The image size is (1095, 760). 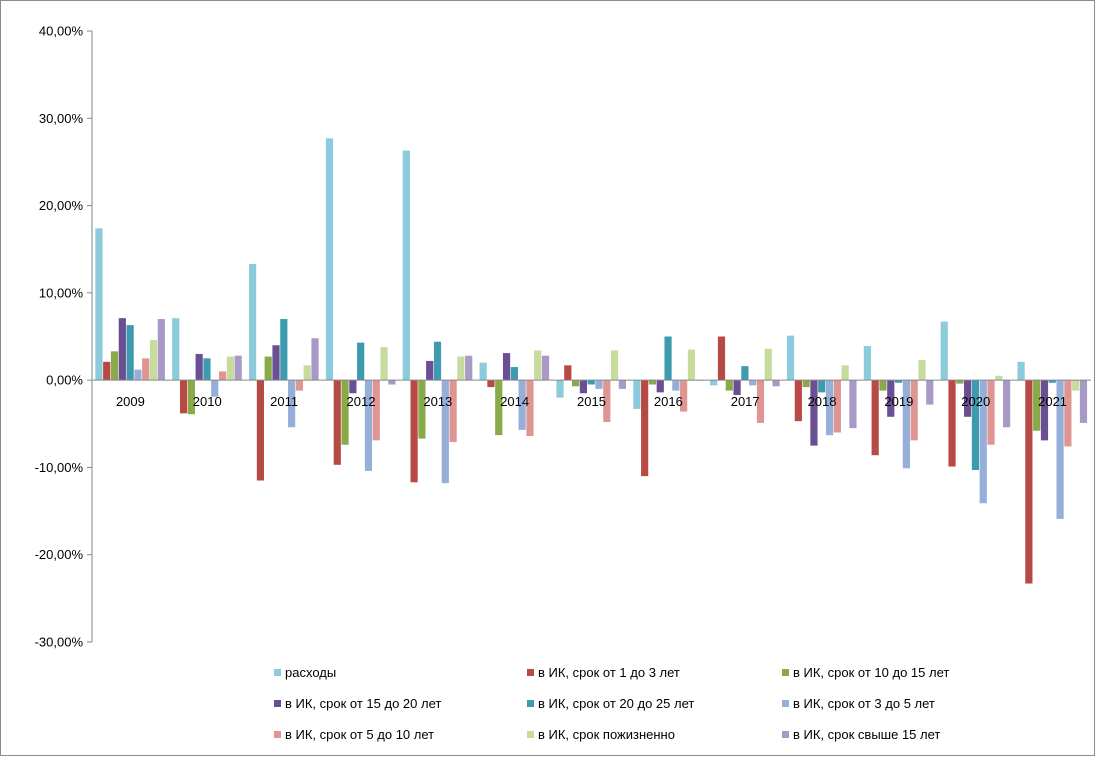 What do you see at coordinates (61, 31) in the screenshot?
I see `y-tick-label: 40,00%` at bounding box center [61, 31].